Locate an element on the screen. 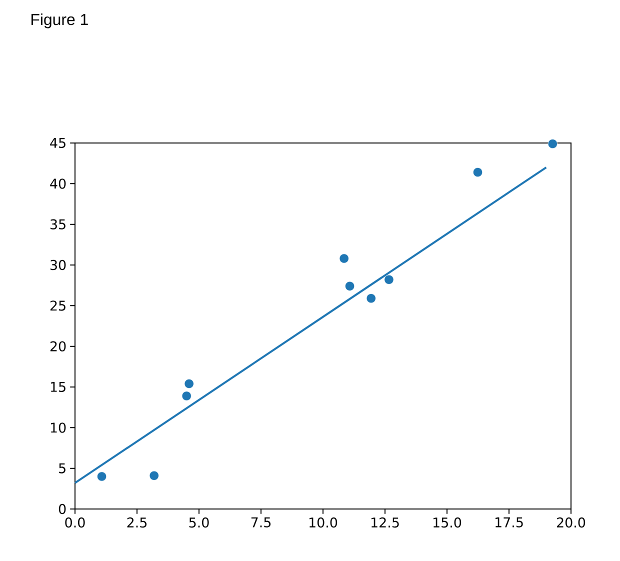 This screenshot has height=561, width=620. y-tick-label: 10 is located at coordinates (58, 427).